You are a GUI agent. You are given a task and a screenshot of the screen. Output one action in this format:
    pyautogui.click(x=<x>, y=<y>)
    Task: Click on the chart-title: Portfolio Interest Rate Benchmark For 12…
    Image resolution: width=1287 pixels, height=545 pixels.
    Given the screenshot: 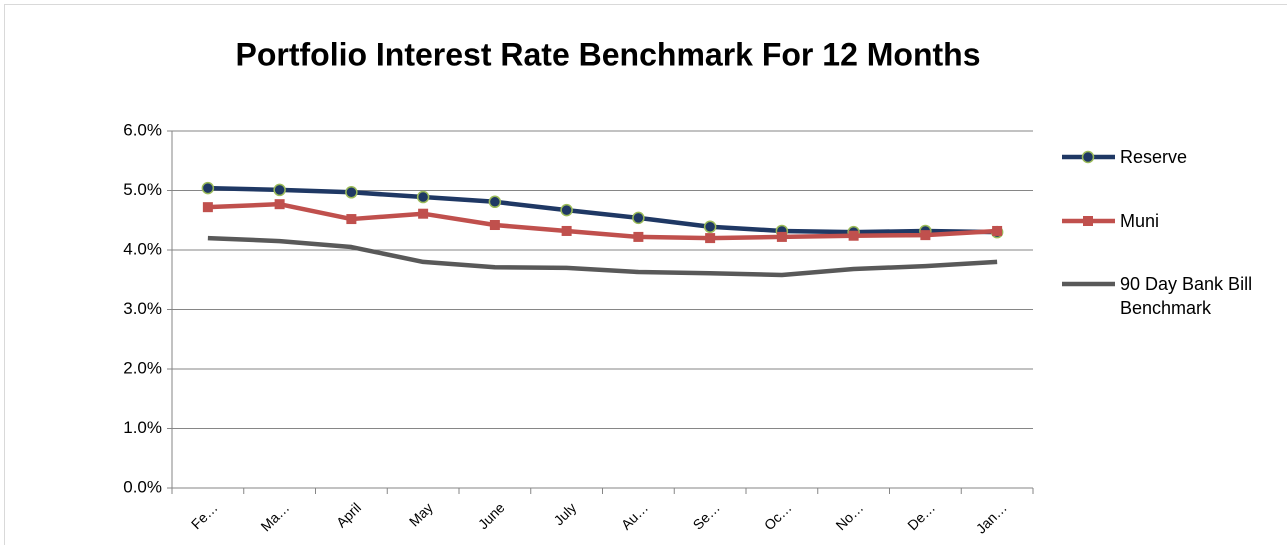 What is the action you would take?
    pyautogui.click(x=607, y=54)
    